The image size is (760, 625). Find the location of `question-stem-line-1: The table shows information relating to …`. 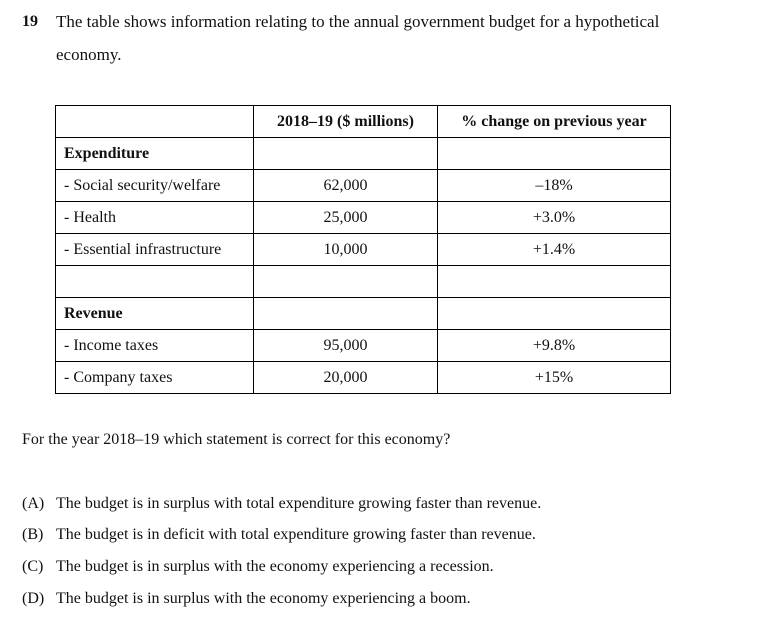

question-stem-line-1: The table shows information relating to … is located at coordinates (358, 21).